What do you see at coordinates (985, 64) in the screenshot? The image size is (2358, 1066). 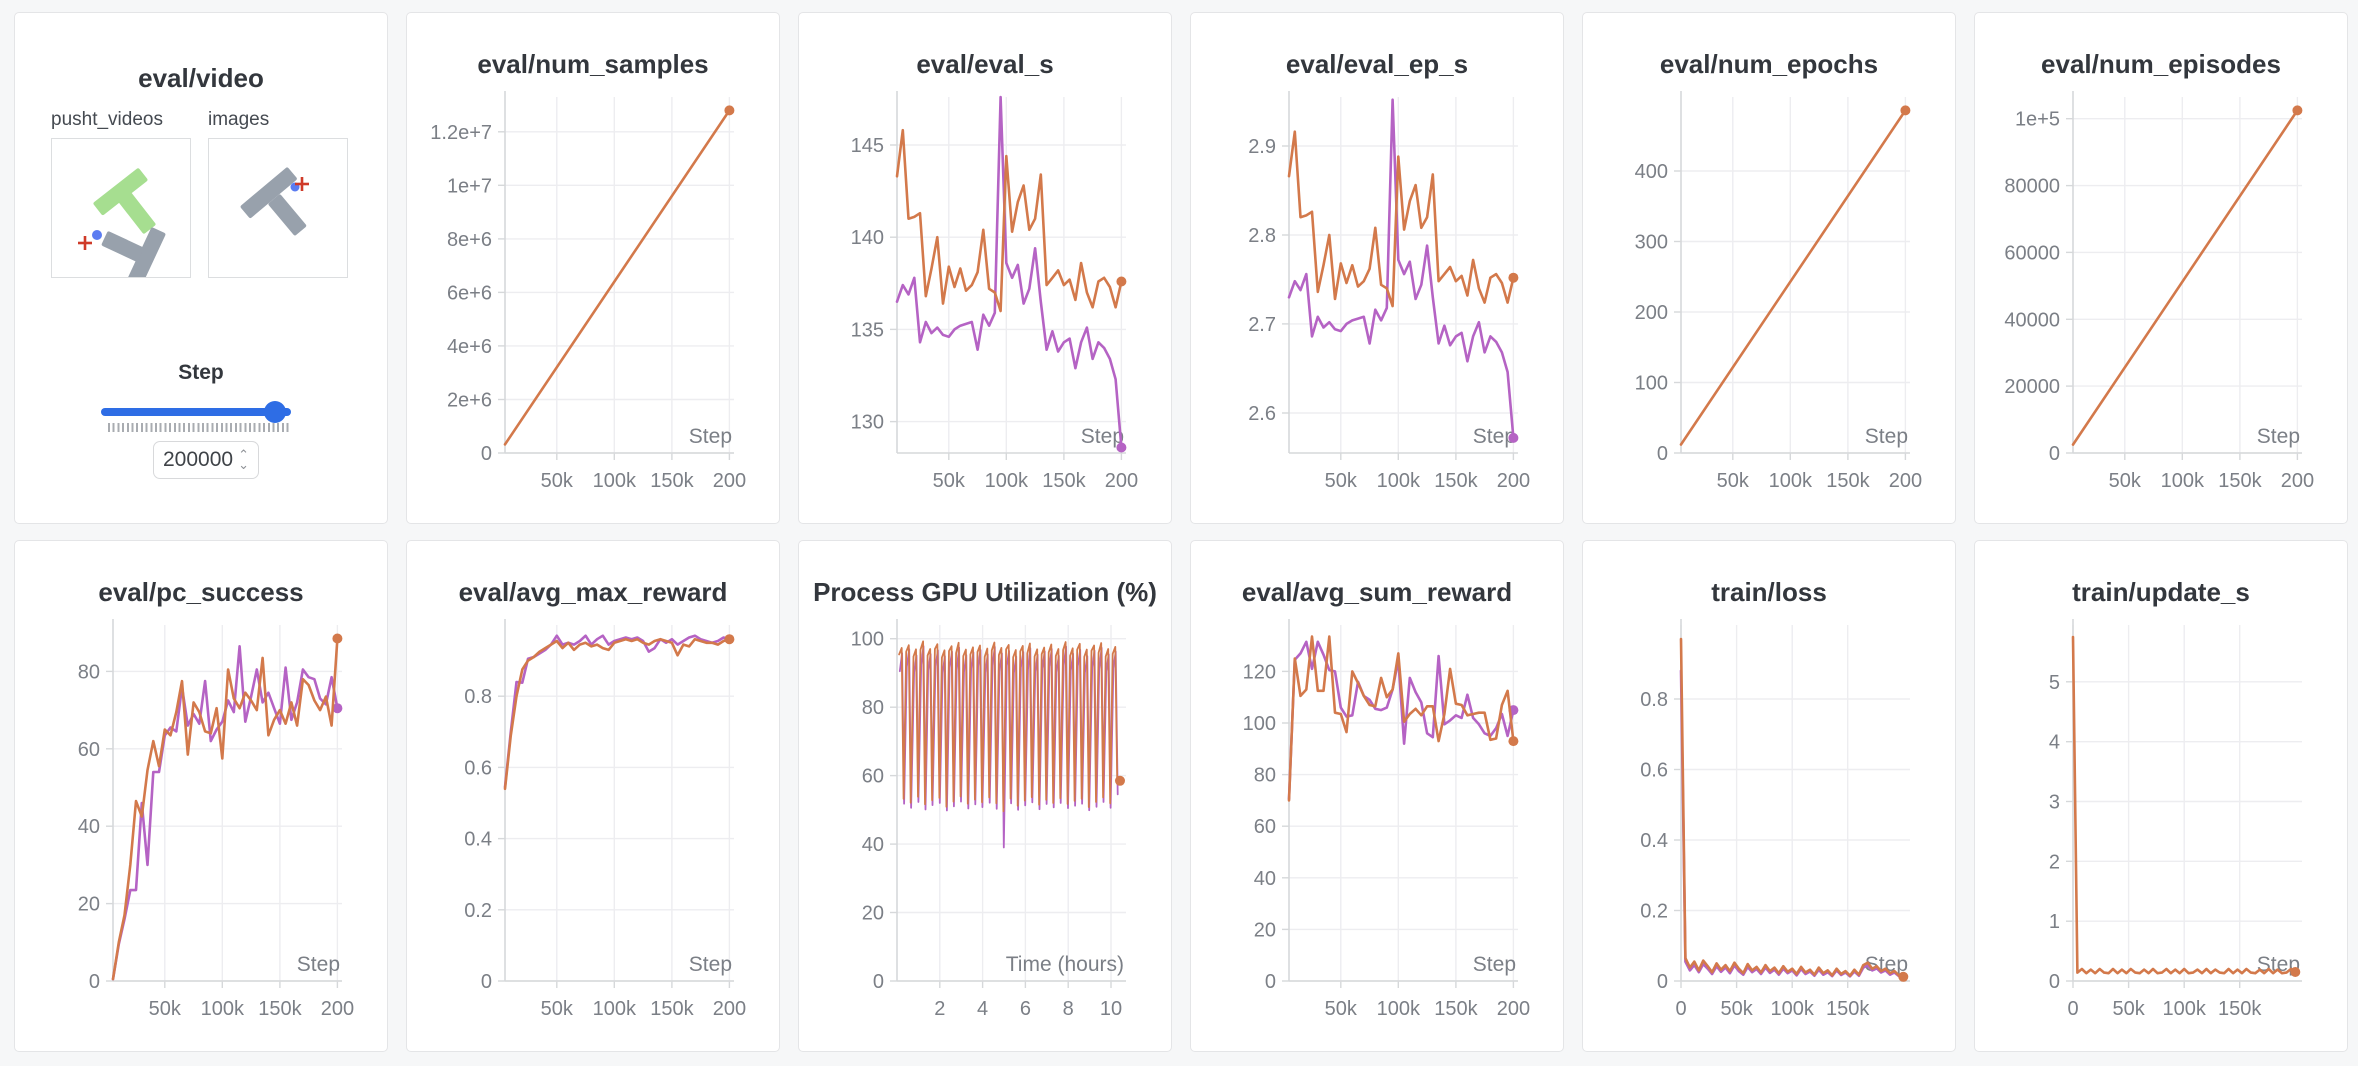 I see `chart-title: eval/eval_s` at bounding box center [985, 64].